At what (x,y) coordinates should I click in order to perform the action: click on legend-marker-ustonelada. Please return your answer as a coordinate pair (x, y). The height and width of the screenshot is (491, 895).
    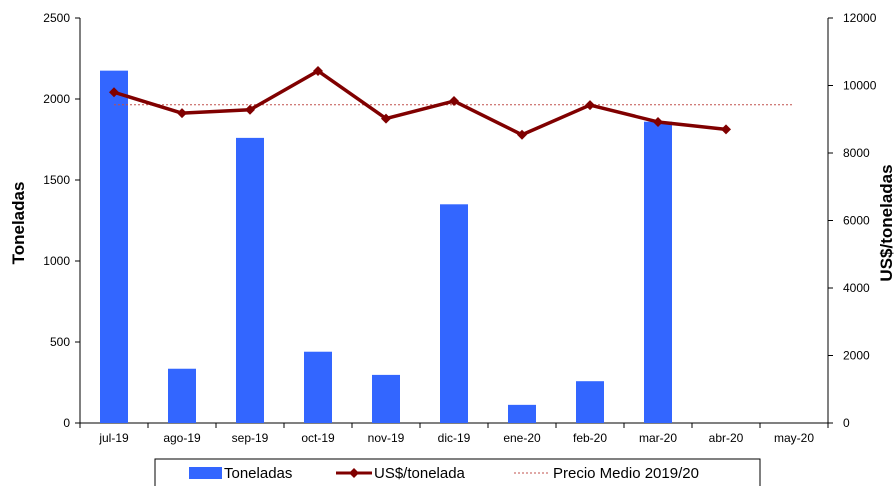
    Looking at the image, I should click on (354, 473).